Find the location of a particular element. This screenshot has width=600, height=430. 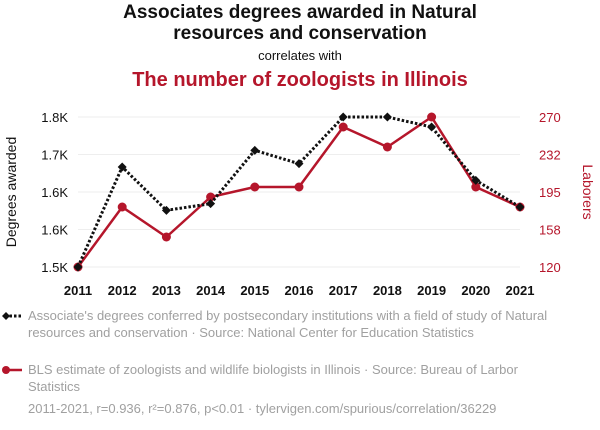

legend-markers is located at coordinates (12, 343).